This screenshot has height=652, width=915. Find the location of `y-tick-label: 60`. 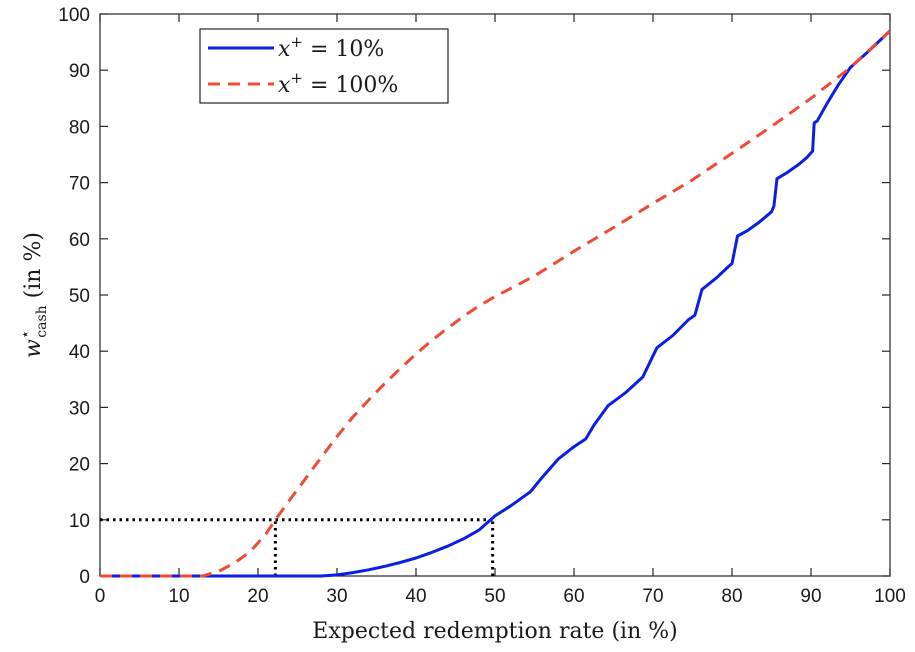

y-tick-label: 60 is located at coordinates (79, 240).